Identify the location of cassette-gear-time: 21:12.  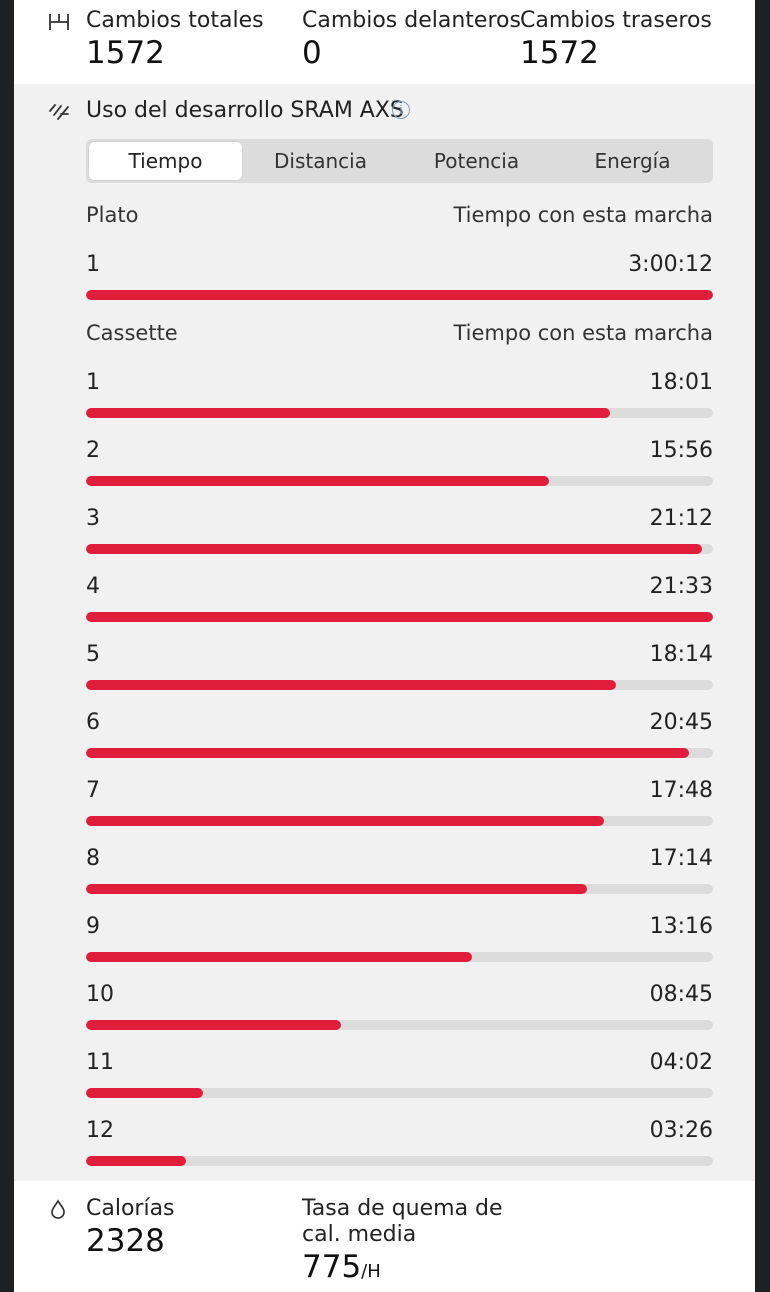
(681, 518).